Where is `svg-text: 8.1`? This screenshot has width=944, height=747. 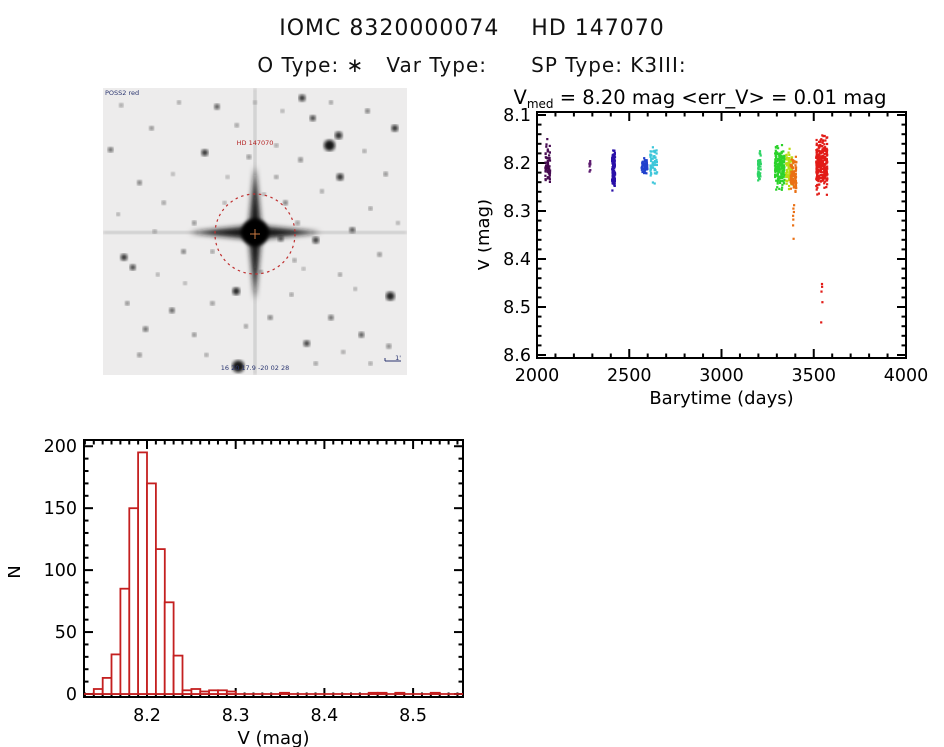 svg-text: 8.1 is located at coordinates (517, 116).